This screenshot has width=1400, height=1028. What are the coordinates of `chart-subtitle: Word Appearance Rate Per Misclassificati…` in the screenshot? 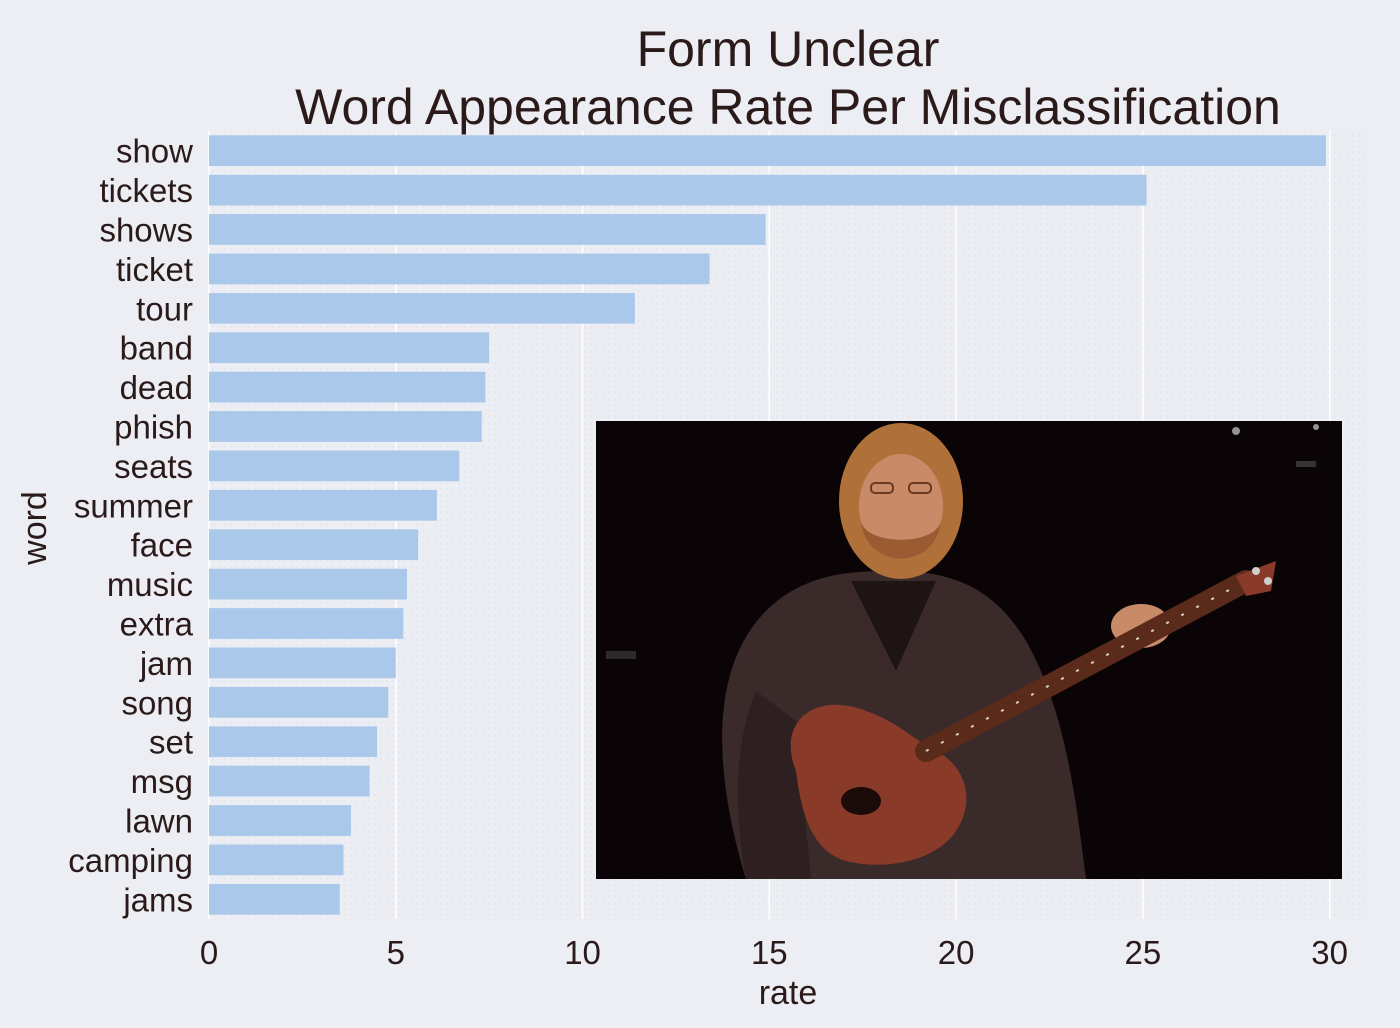 It's located at (788, 107).